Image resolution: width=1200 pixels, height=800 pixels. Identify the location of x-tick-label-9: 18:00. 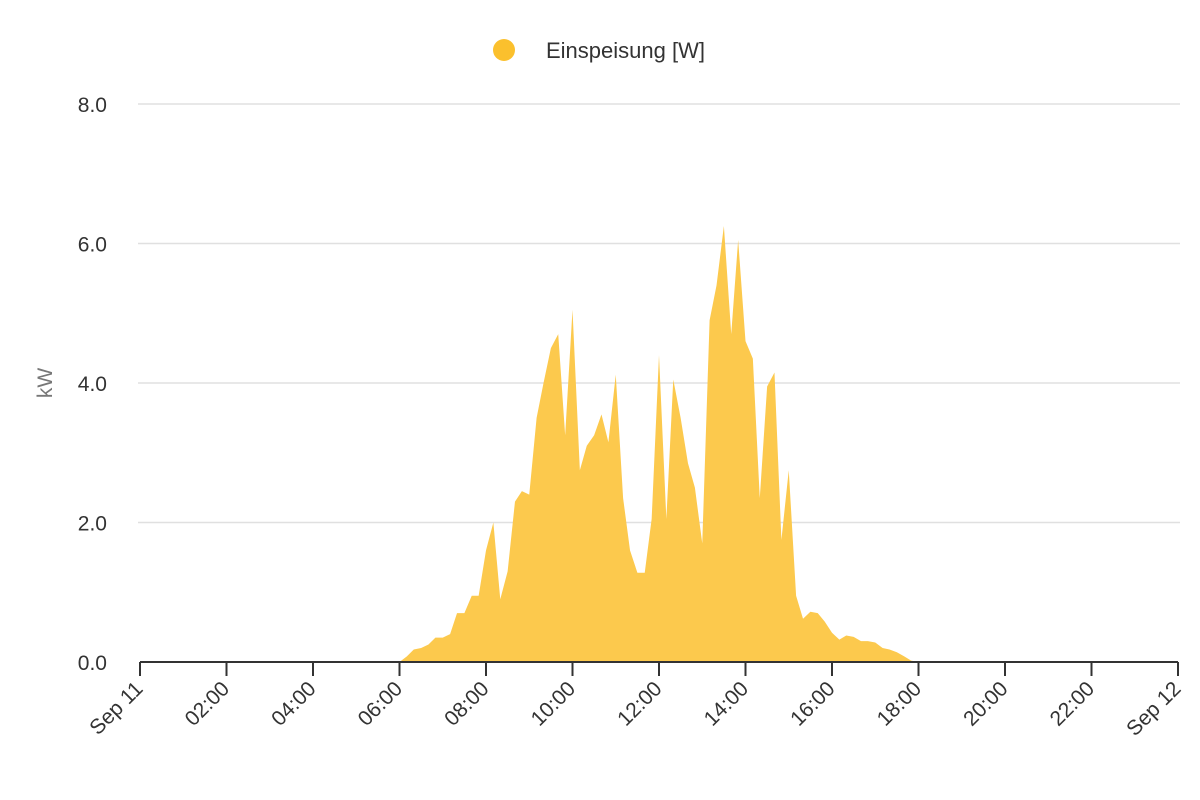
(899, 703).